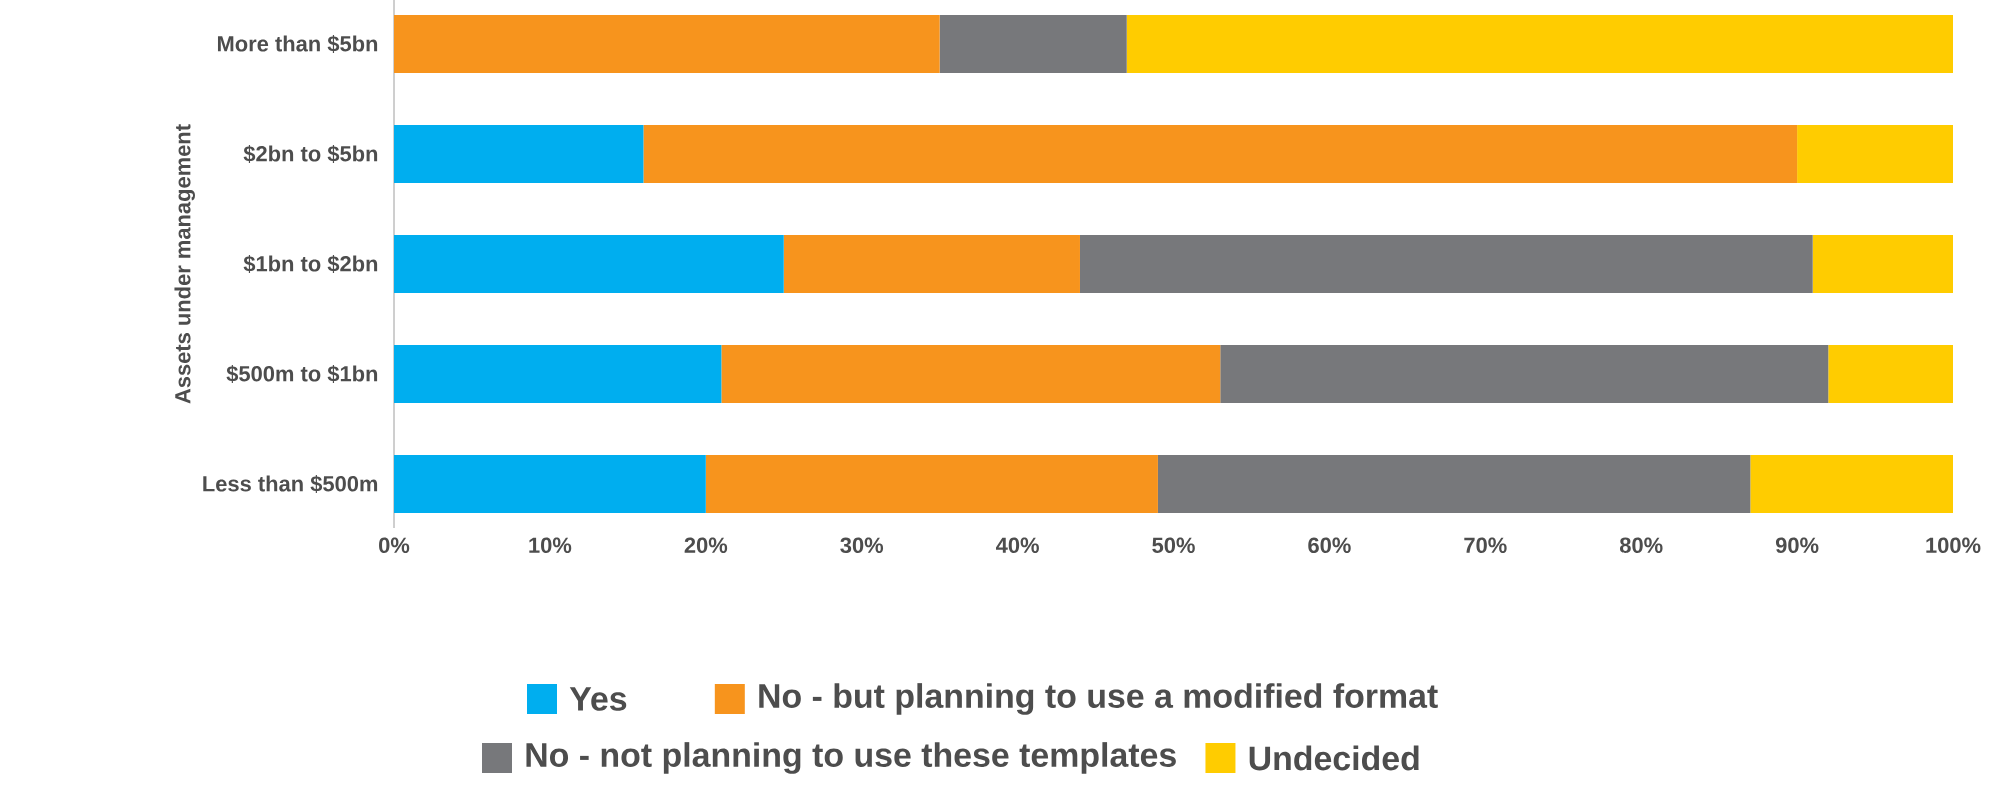 The image size is (2001, 786). I want to click on x-tick-label: 10%, so click(550, 545).